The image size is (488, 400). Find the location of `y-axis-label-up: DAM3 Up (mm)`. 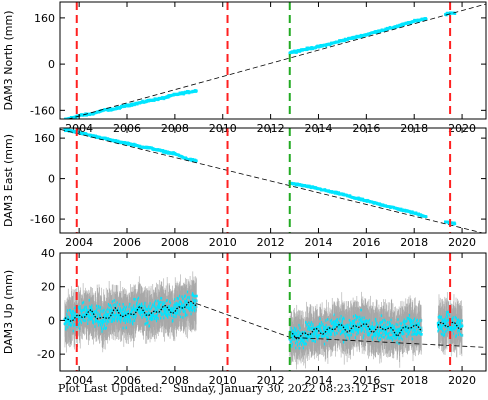

y-axis-label-up: DAM3 Up (mm) is located at coordinates (8, 312).